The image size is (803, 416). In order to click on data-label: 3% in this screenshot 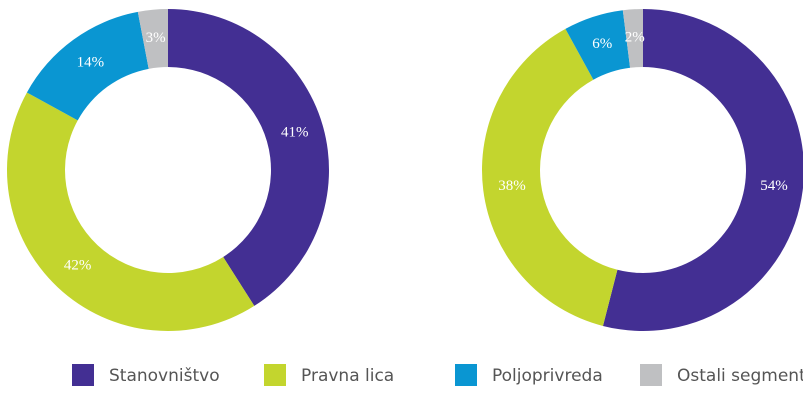, I will do `click(156, 38)`.